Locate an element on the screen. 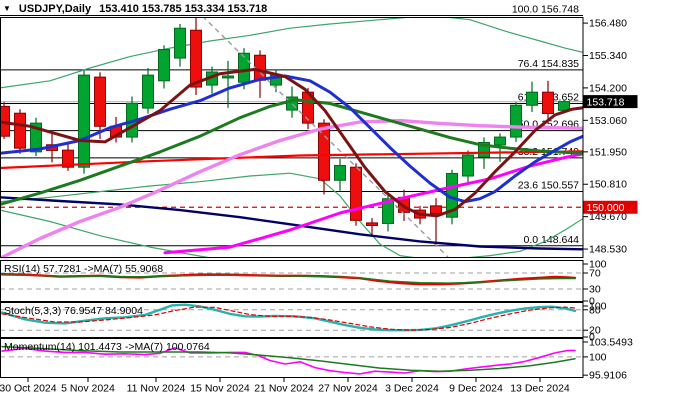 This screenshot has width=700, height=400. price-tick-label: 151.950 is located at coordinates (608, 152).